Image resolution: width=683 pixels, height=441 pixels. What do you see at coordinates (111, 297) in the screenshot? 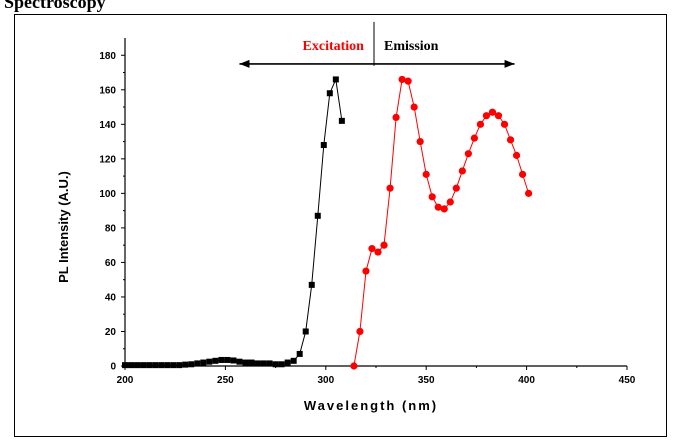
I see `y-tick-label: 40` at bounding box center [111, 297].